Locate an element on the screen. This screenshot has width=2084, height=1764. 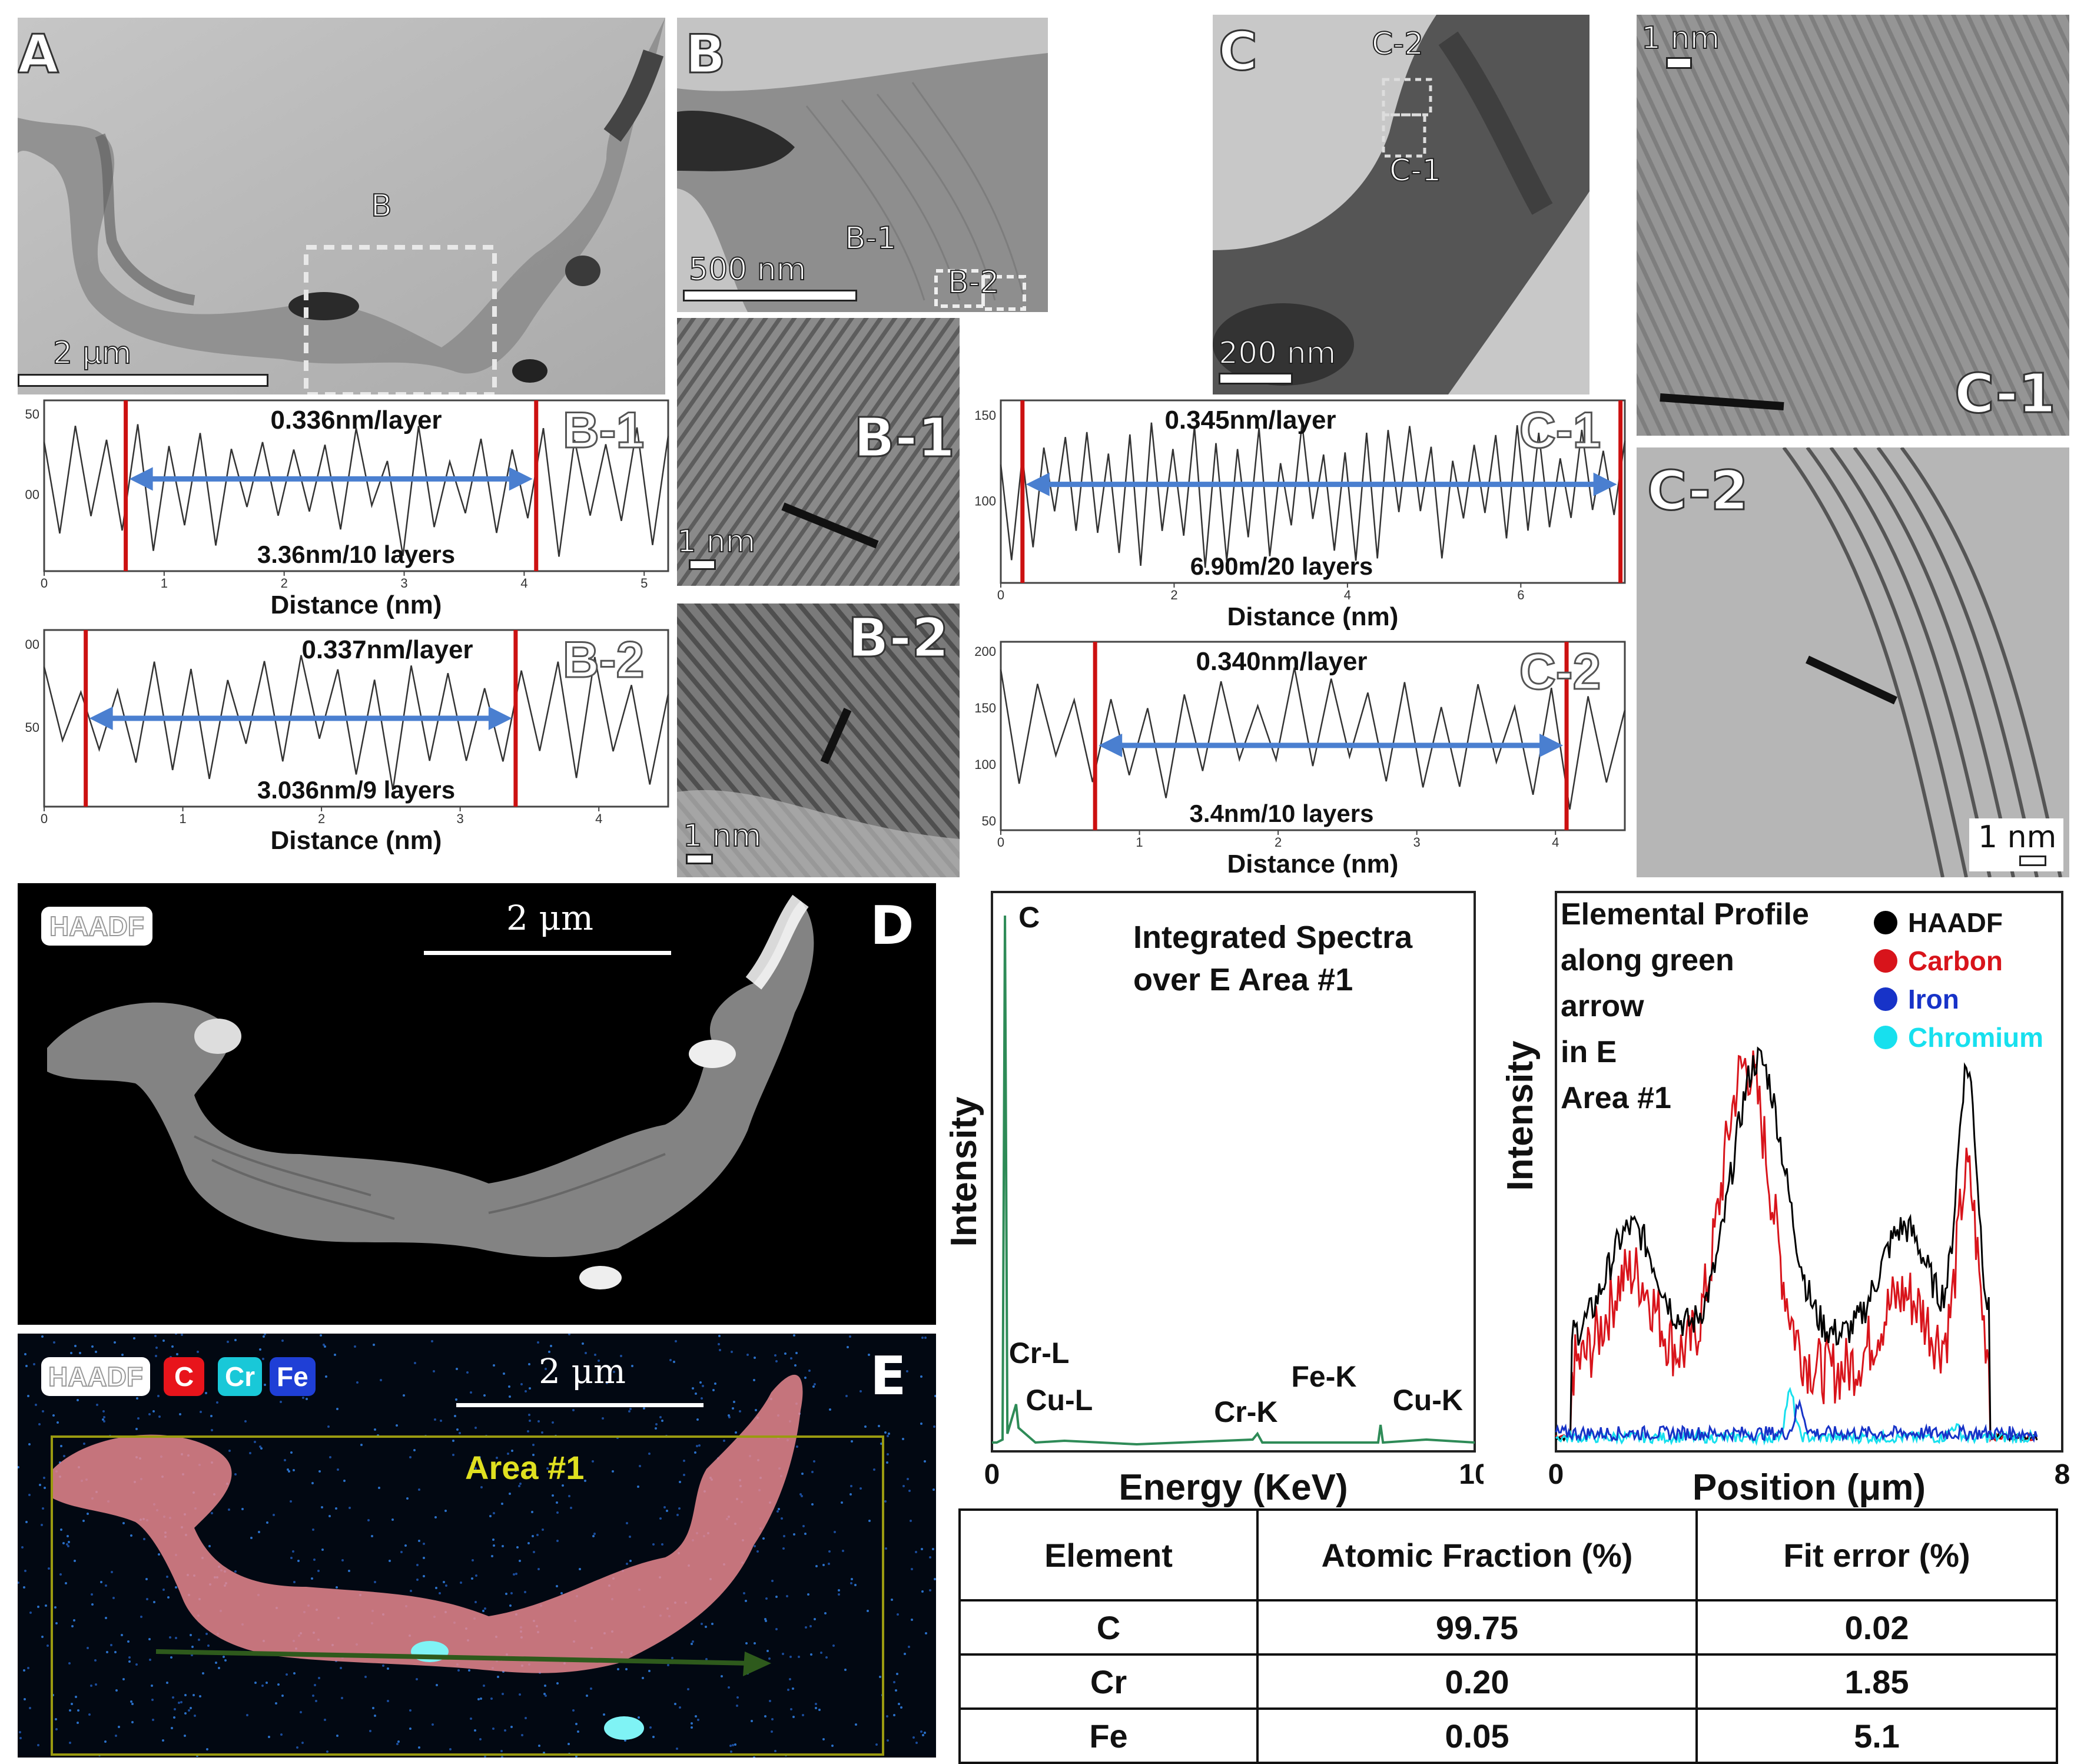
legend-carbon-label: Carbon is located at coordinates (1955, 961).